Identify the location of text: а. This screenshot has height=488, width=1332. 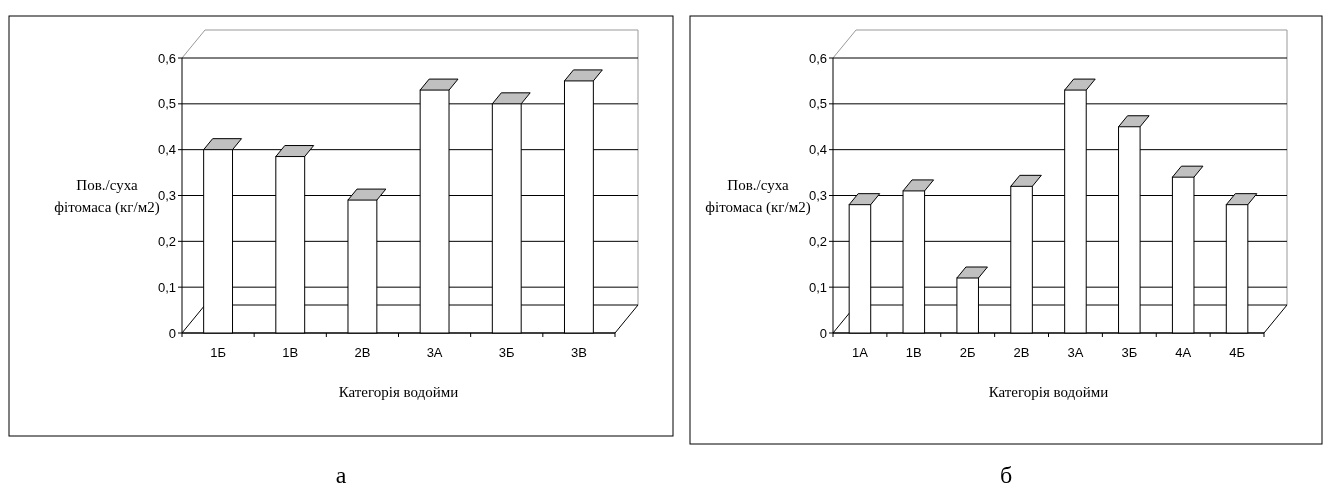
(341, 475).